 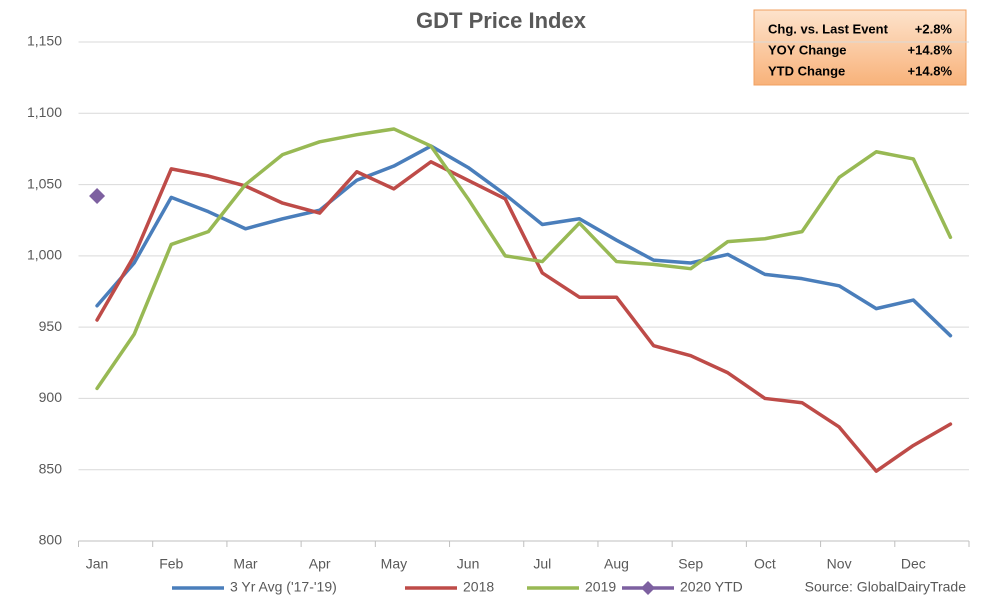 What do you see at coordinates (171, 564) in the screenshot?
I see `x-tick-label: Feb` at bounding box center [171, 564].